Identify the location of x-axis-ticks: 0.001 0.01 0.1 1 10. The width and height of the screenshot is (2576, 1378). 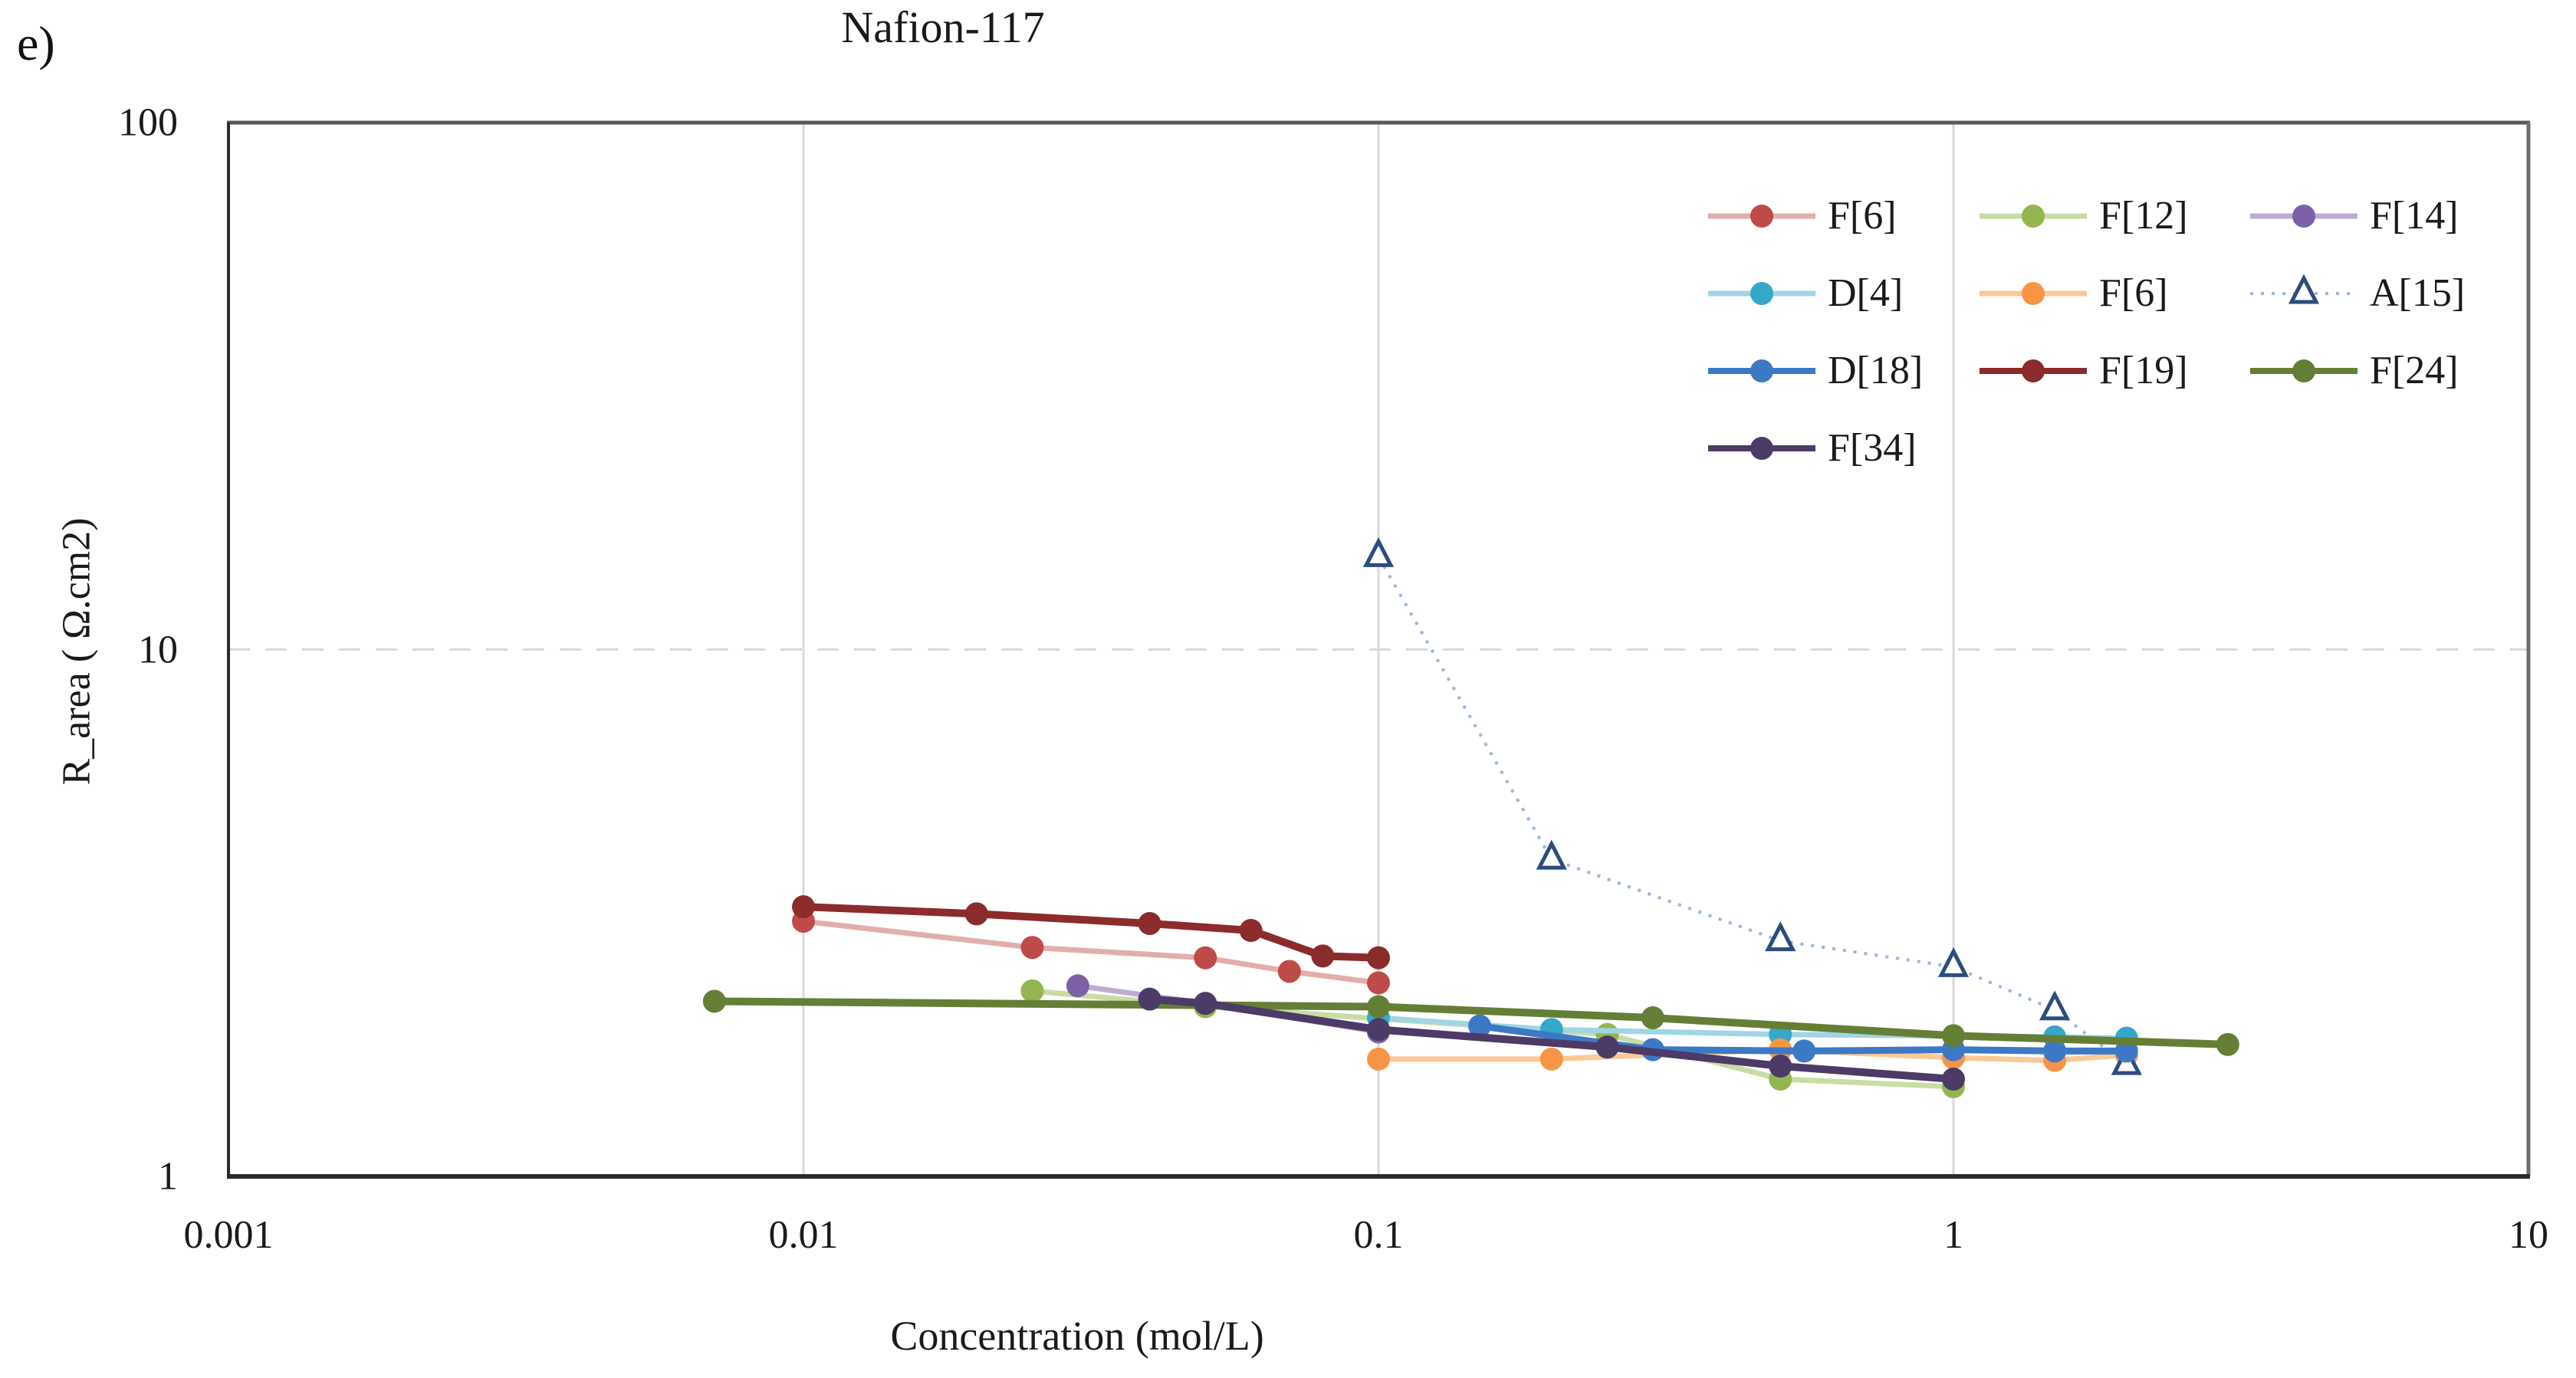
(1288, 1243).